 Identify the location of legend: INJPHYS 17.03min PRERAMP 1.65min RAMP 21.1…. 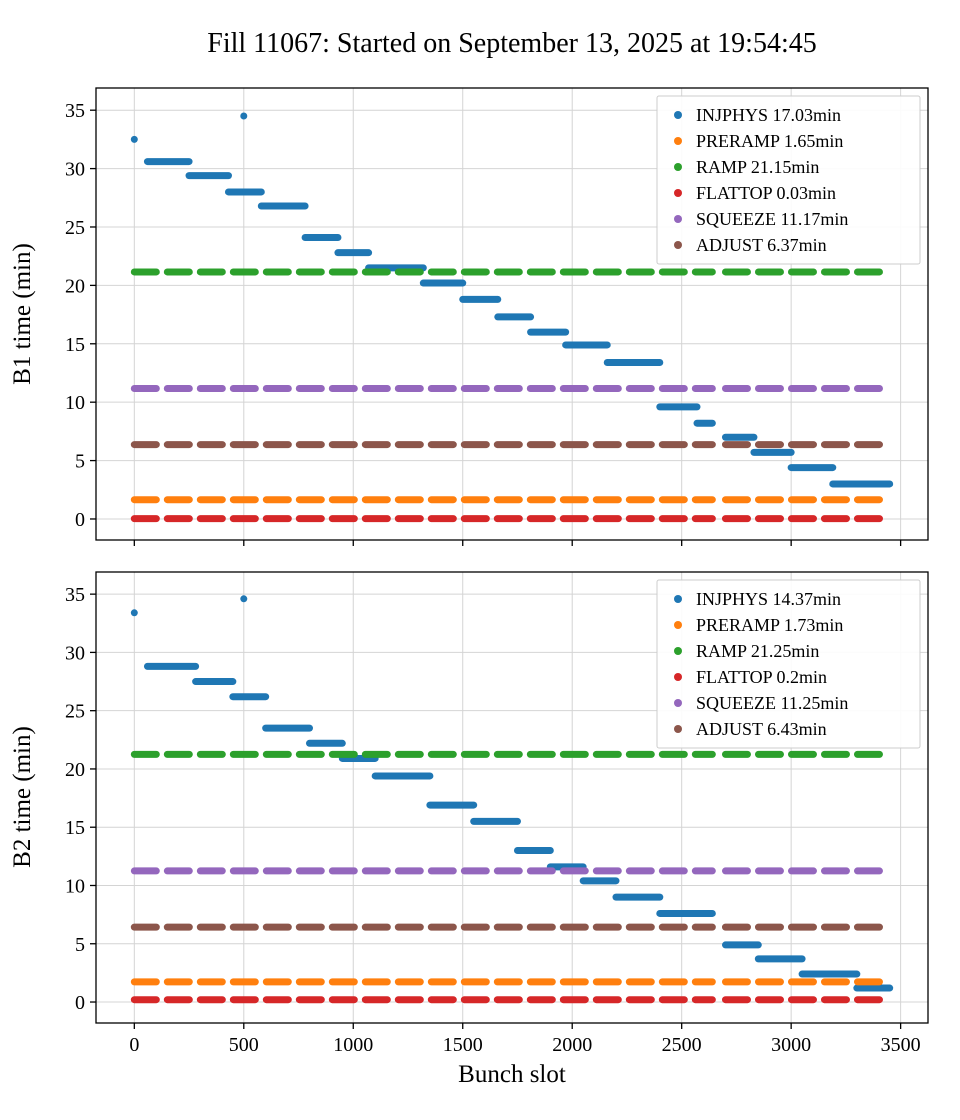
(788, 180).